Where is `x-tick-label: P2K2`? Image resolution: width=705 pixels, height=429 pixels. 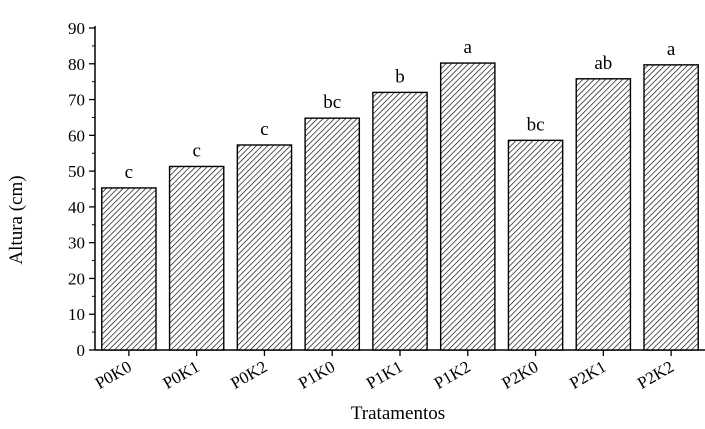
x-tick-label: P2K2 is located at coordinates (655, 375).